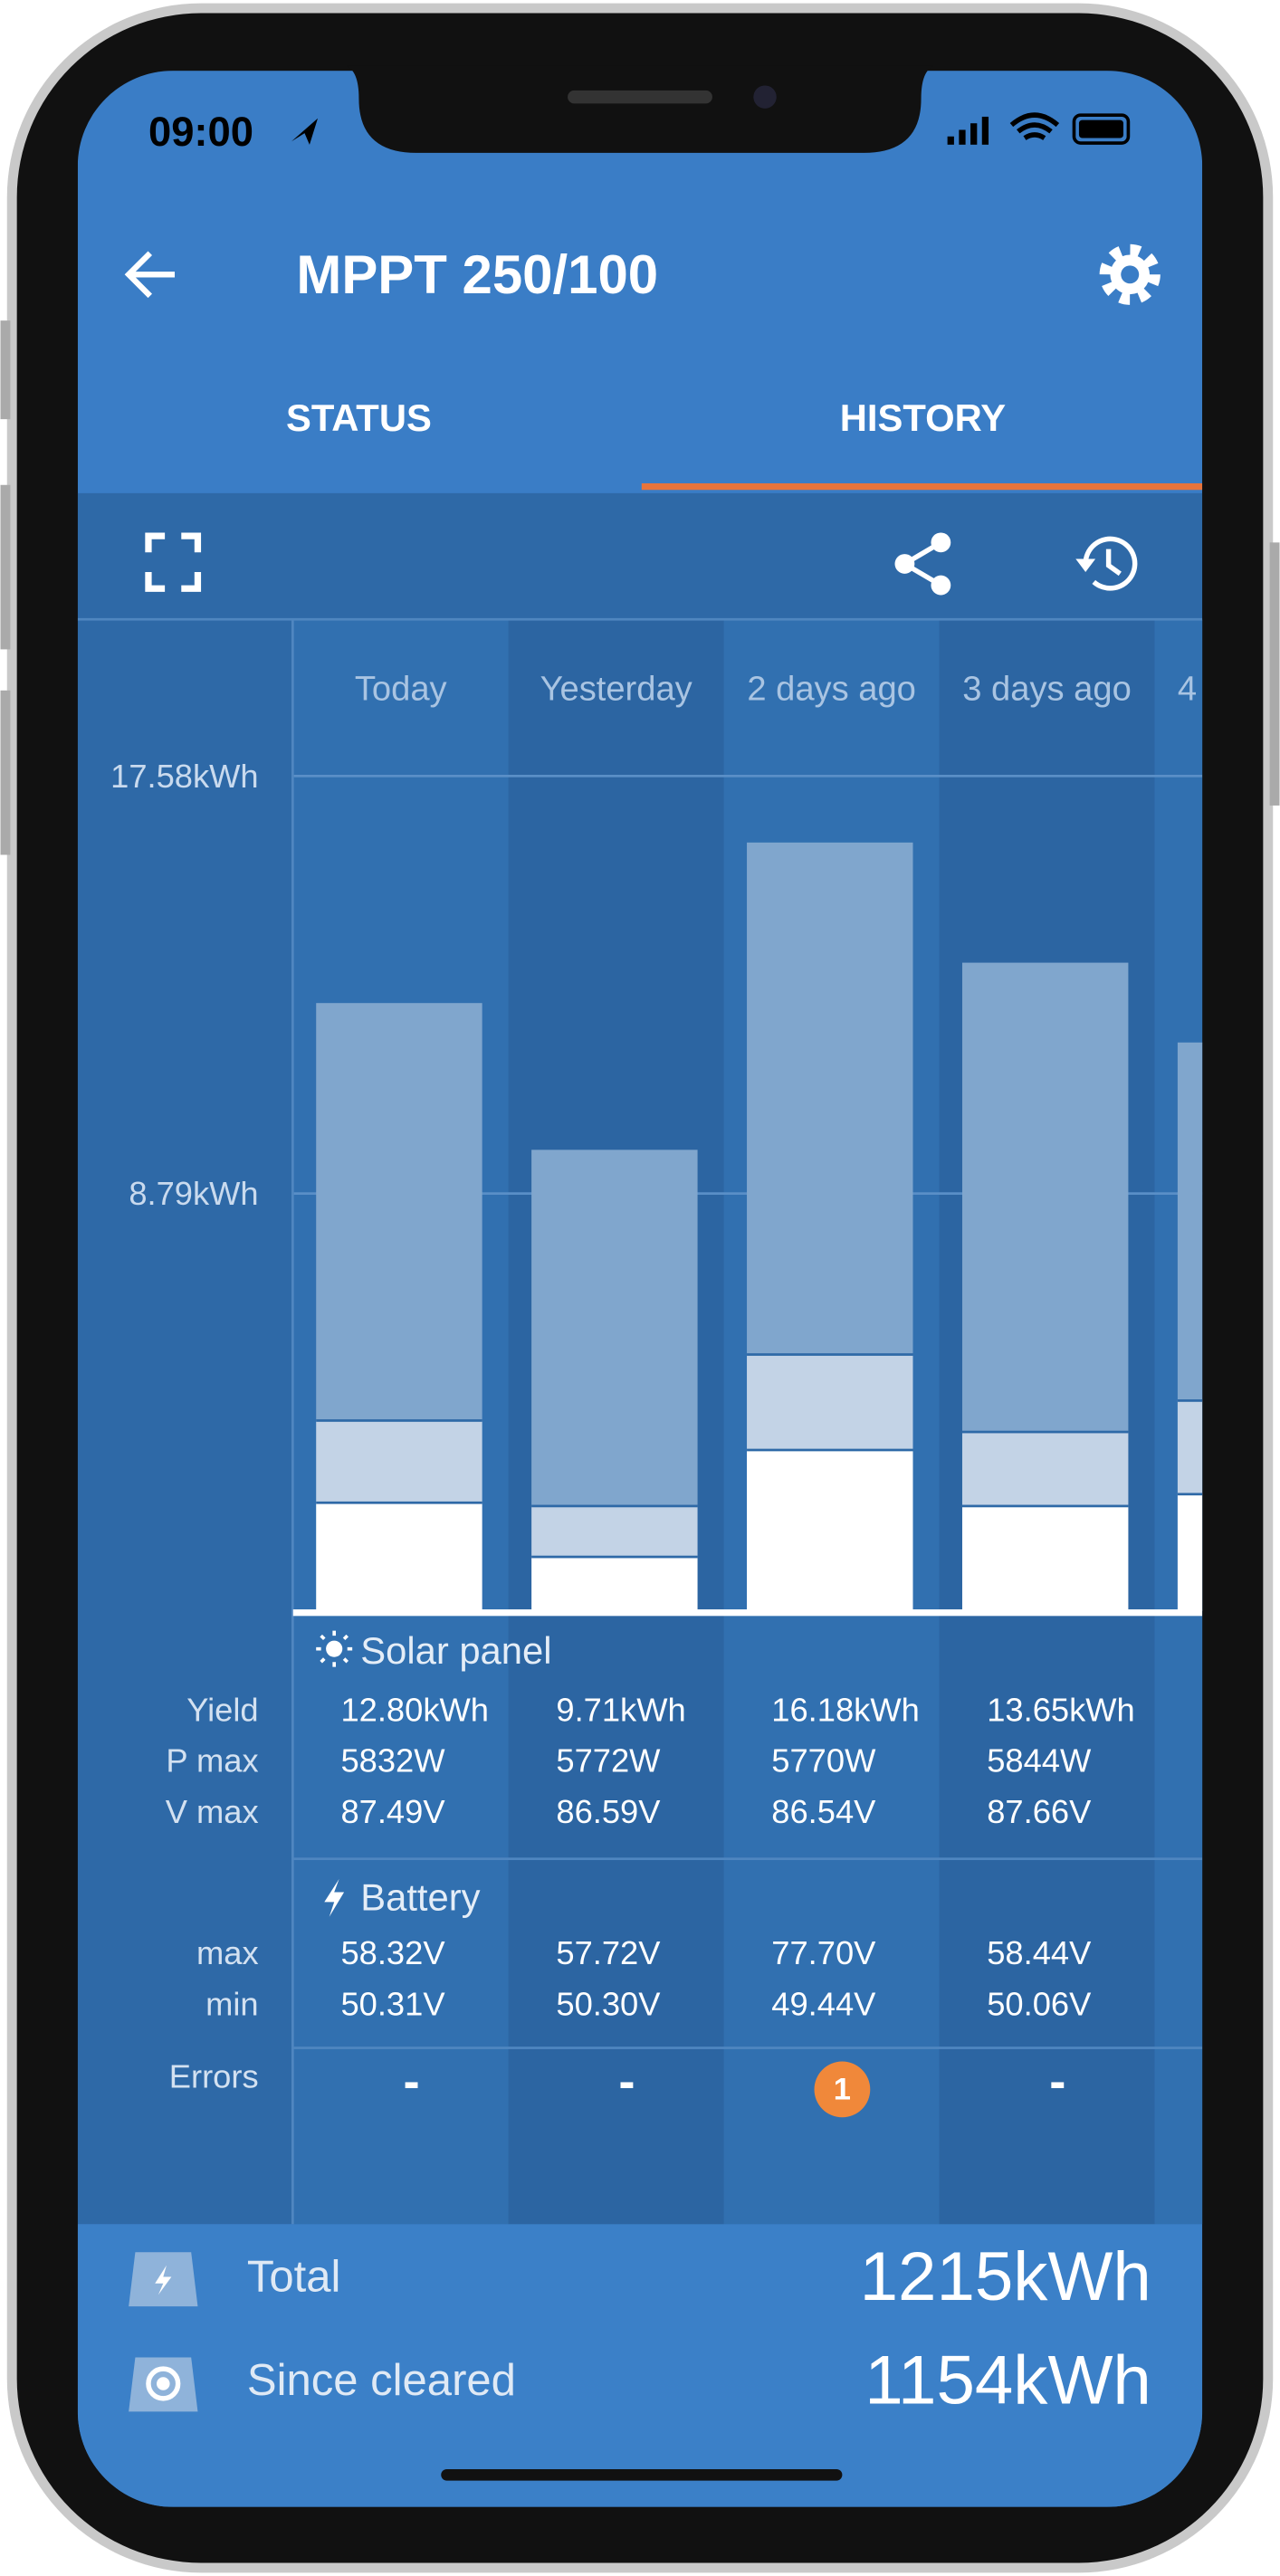 This screenshot has height=2576, width=1280. I want to click on signal-icon, so click(968, 130).